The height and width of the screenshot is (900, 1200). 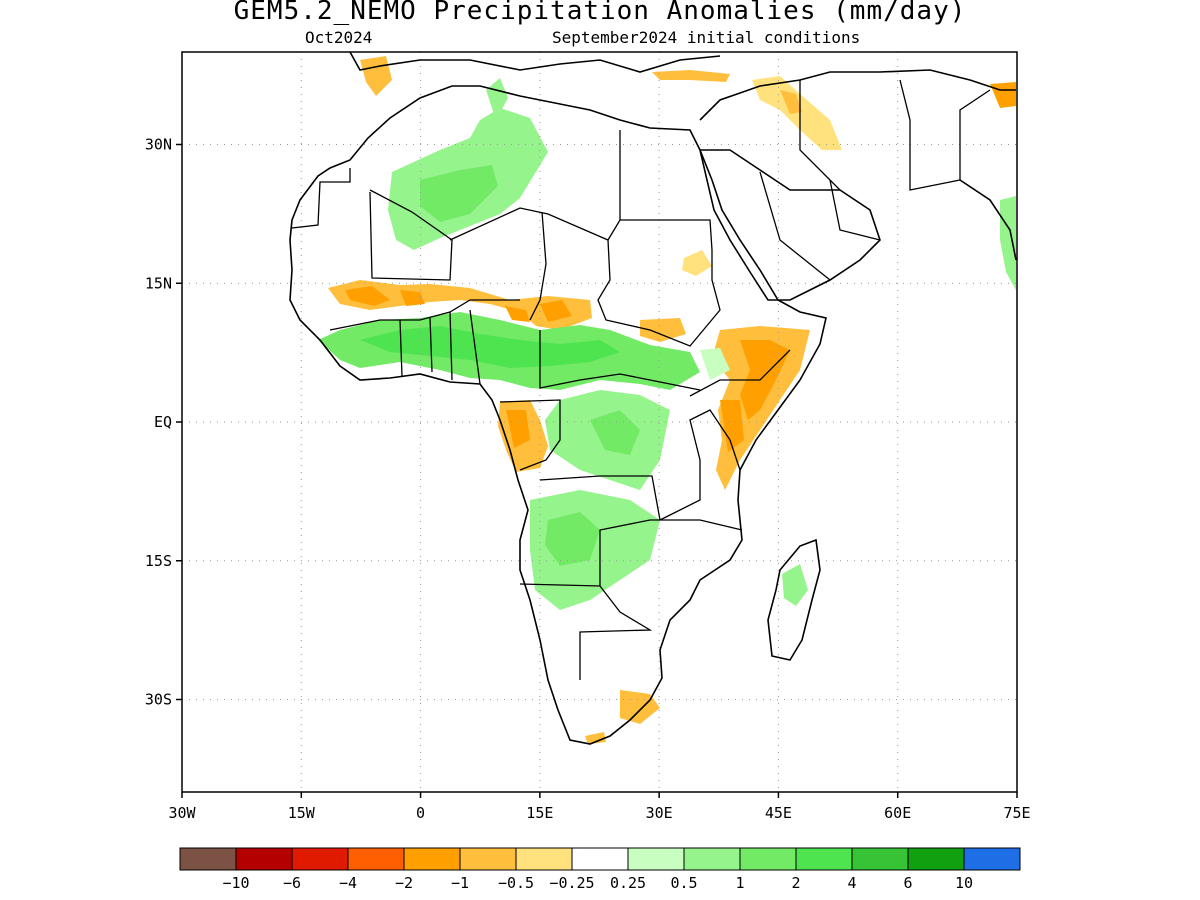 I want to click on europe-coast, so click(x=535, y=62).